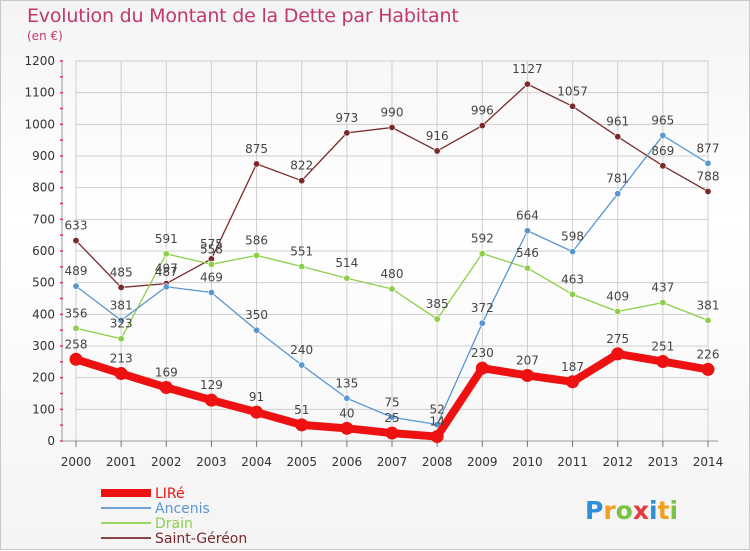 The width and height of the screenshot is (750, 551). I want to click on x-tick-label: 2014, so click(708, 462).